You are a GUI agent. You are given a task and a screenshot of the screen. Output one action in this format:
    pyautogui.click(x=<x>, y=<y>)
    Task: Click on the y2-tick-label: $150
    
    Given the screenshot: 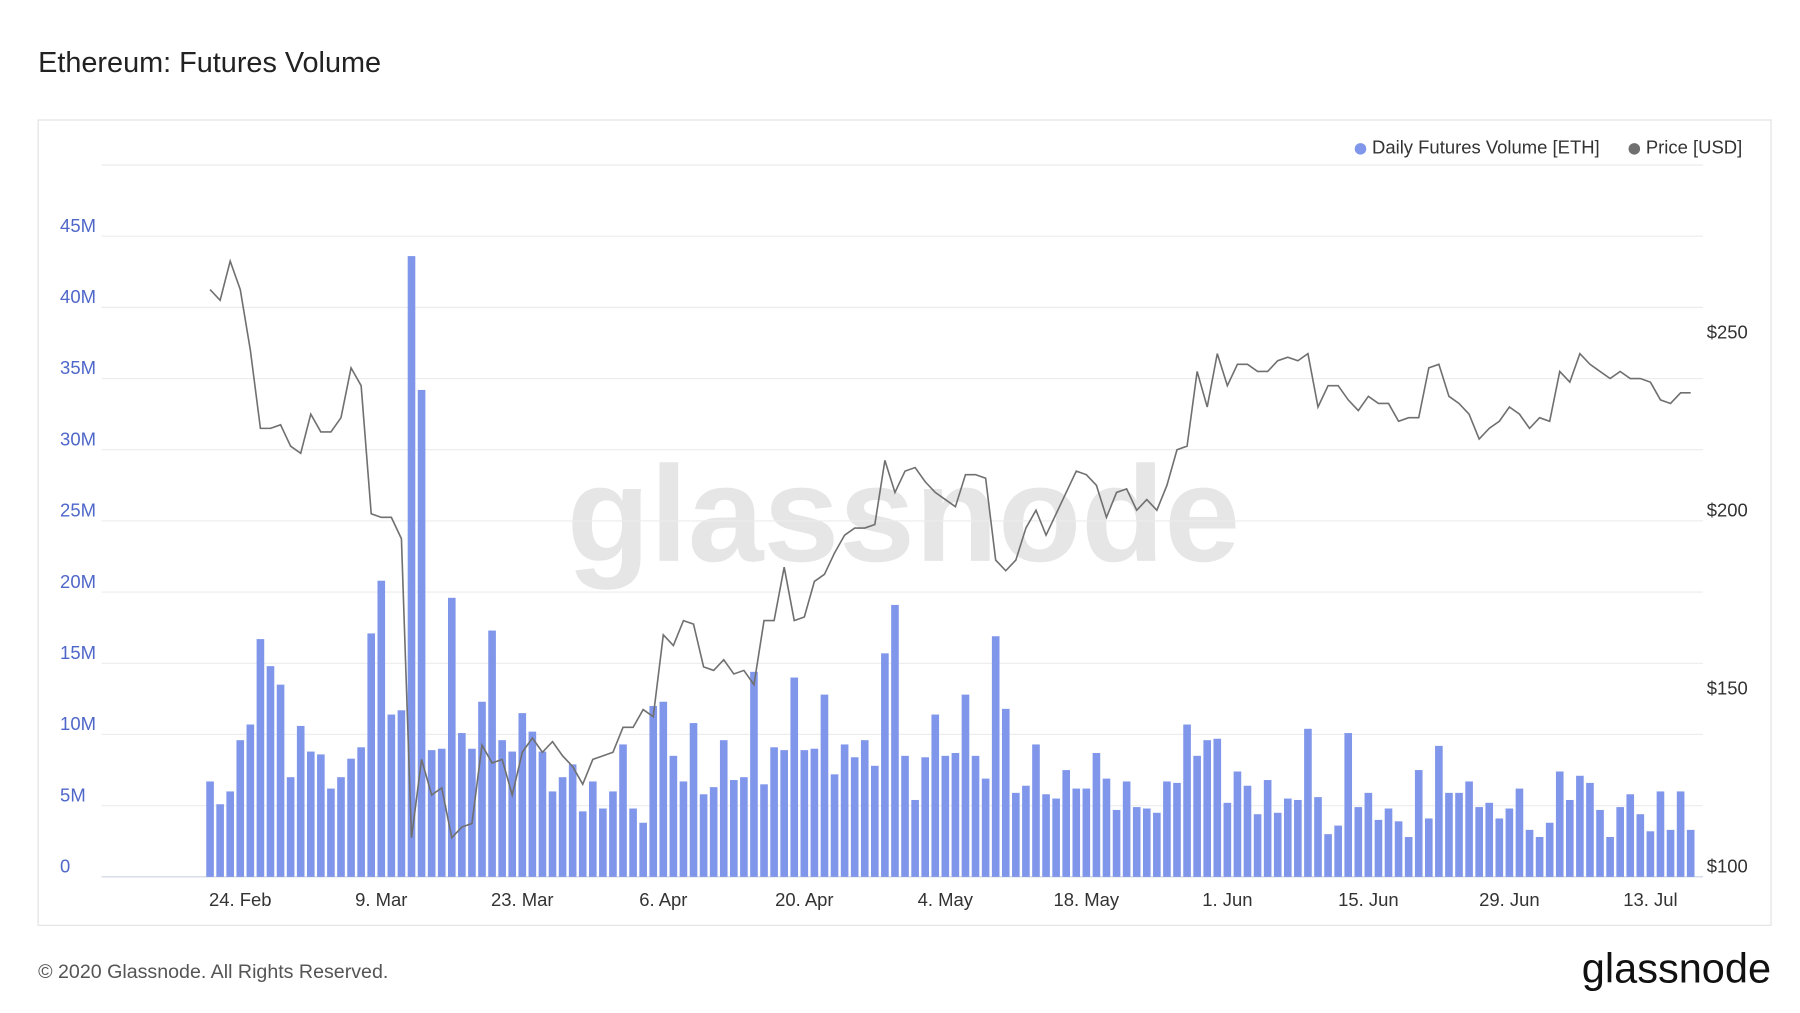 What is the action you would take?
    pyautogui.click(x=1727, y=688)
    